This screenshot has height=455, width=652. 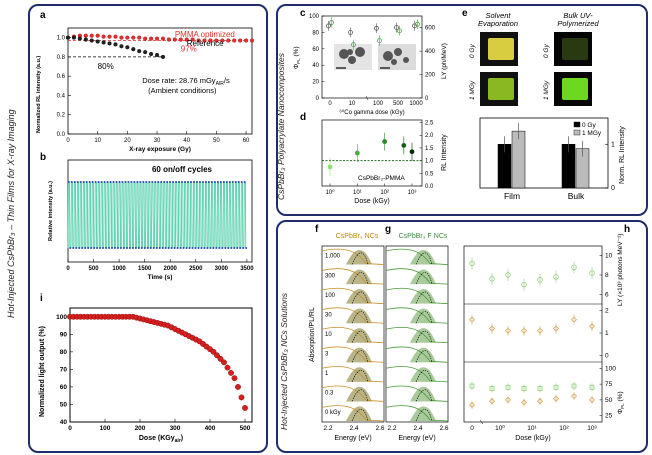 What do you see at coordinates (314, 17) in the screenshot?
I see `y-tick-label-c: 100` at bounding box center [314, 17].